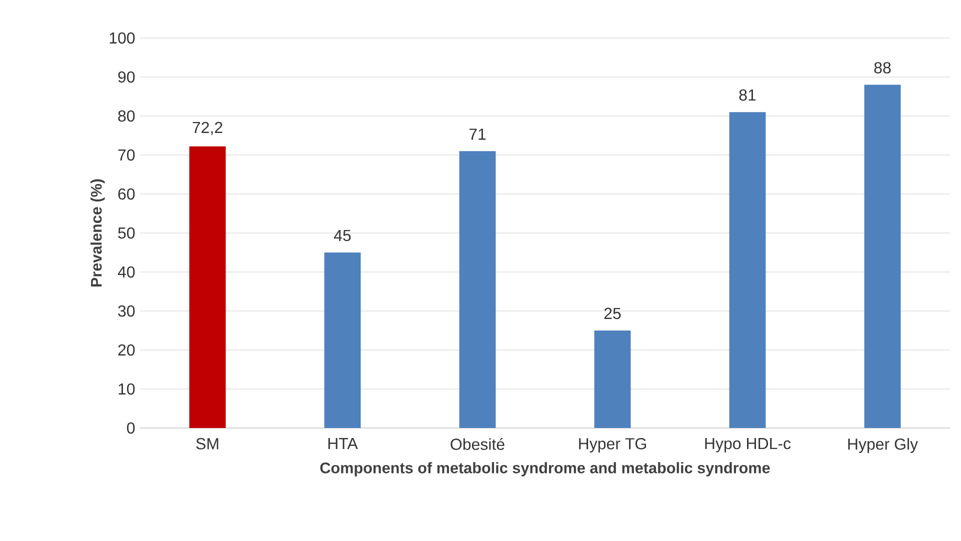  What do you see at coordinates (612, 314) in the screenshot?
I see `data-label: 25` at bounding box center [612, 314].